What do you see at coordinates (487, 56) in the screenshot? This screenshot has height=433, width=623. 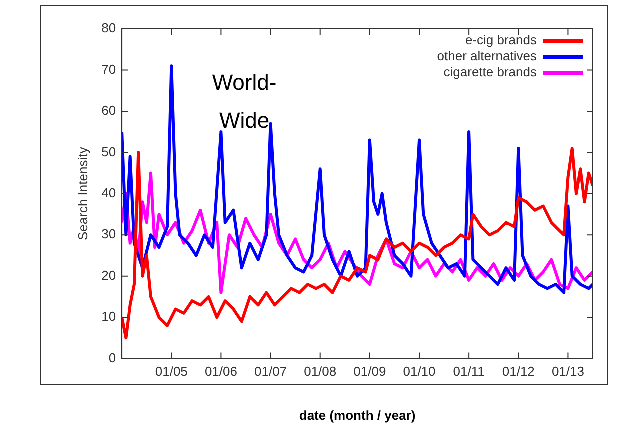 I see `legend-label: other alternatives` at bounding box center [487, 56].